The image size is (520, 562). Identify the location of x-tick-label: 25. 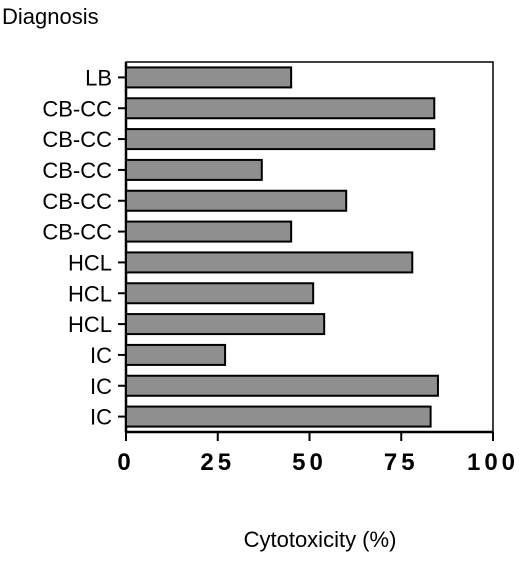
(217, 462).